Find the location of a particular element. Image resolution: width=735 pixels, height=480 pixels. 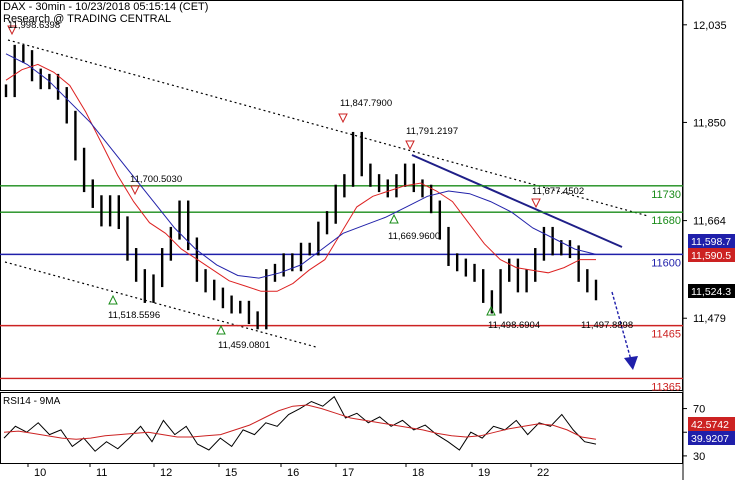

price-tag-label: 11,524.3 is located at coordinates (711, 292).